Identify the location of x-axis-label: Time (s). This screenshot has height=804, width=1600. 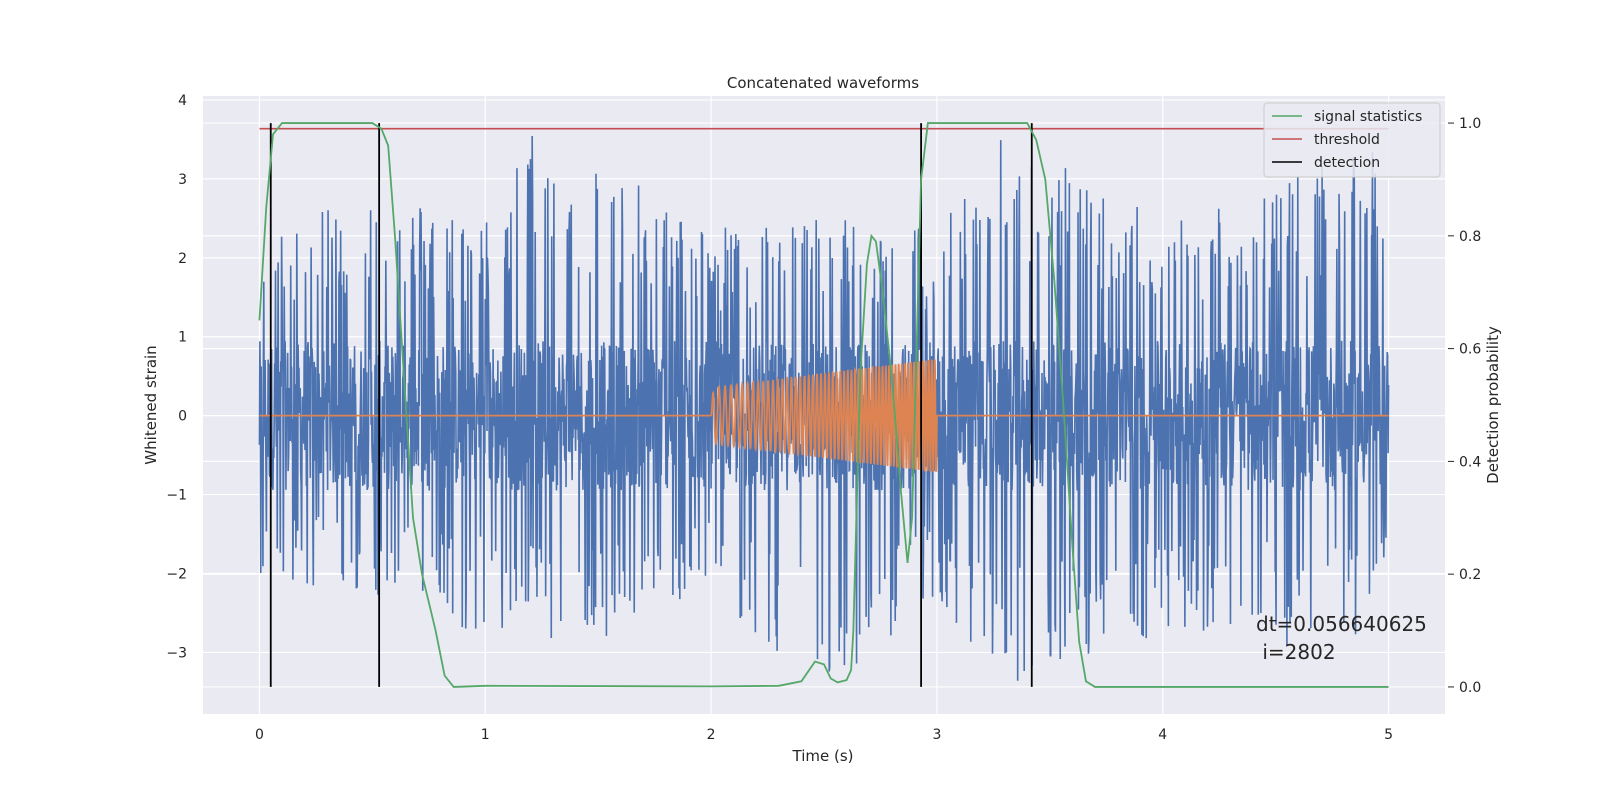
(823, 756).